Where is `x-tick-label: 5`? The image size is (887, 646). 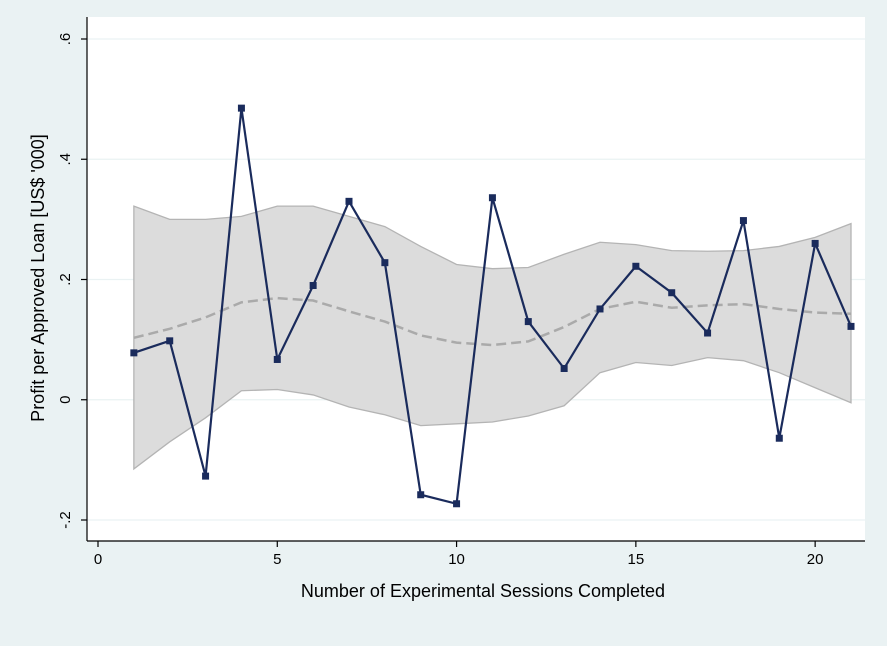 x-tick-label: 5 is located at coordinates (277, 559).